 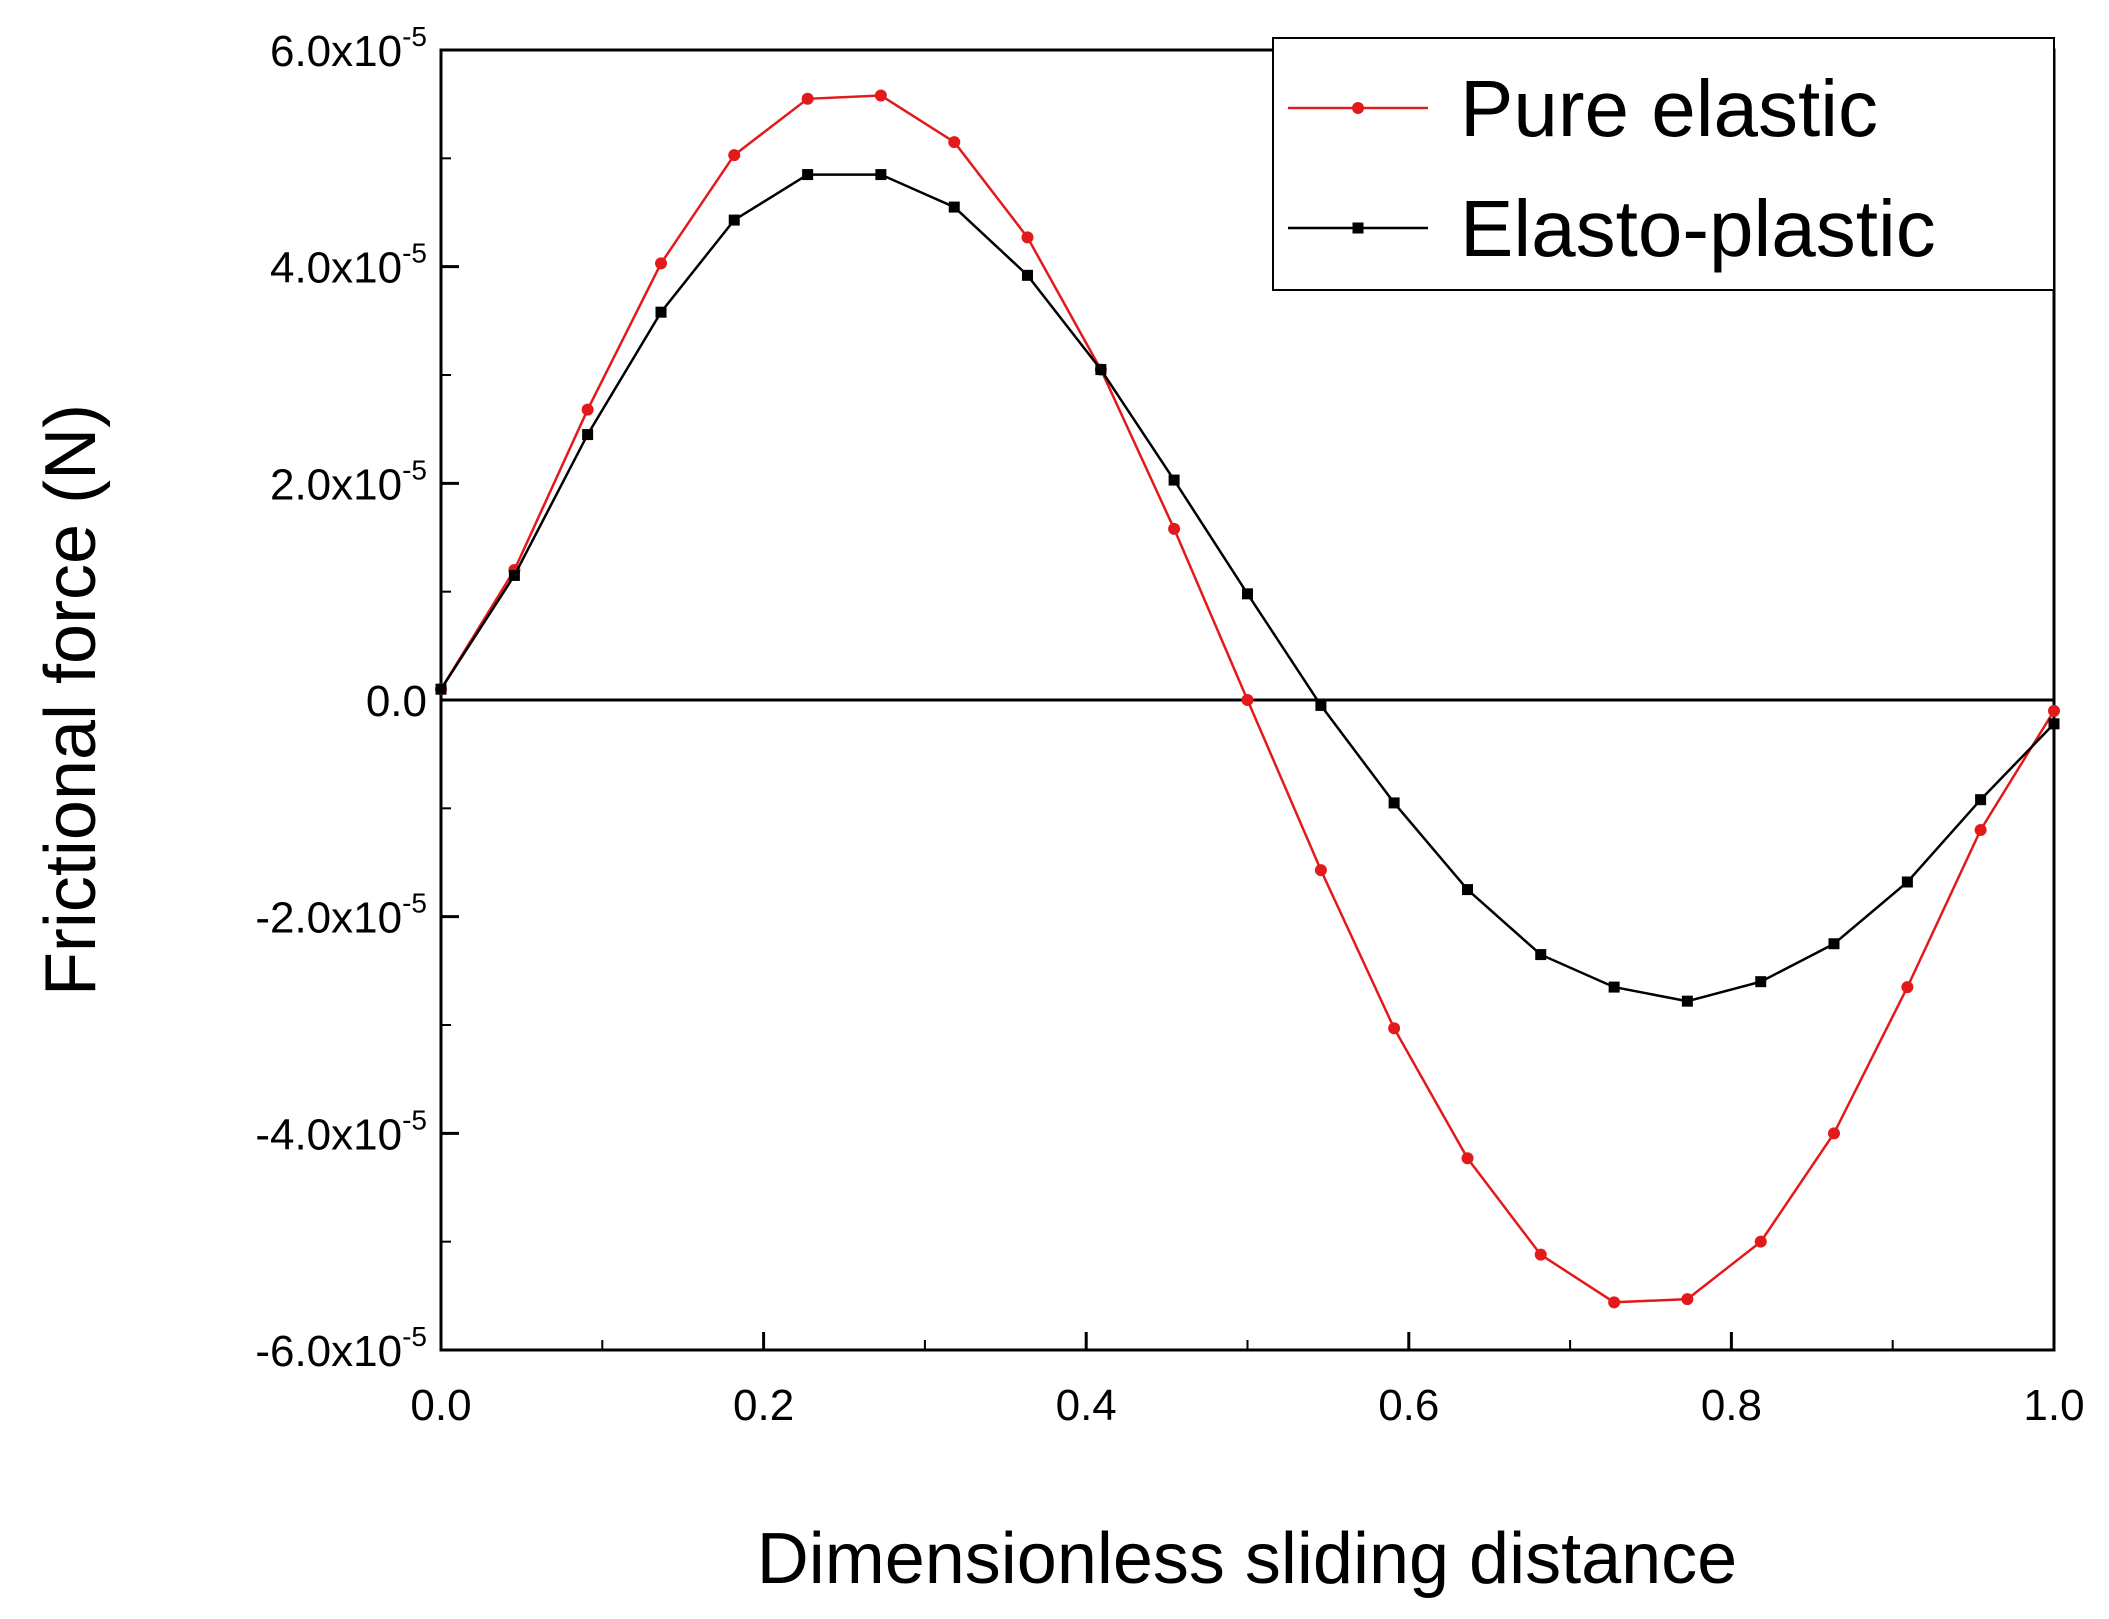 I want to click on y-tick-label: 6.0x10⁻⁵, so click(x=348, y=48).